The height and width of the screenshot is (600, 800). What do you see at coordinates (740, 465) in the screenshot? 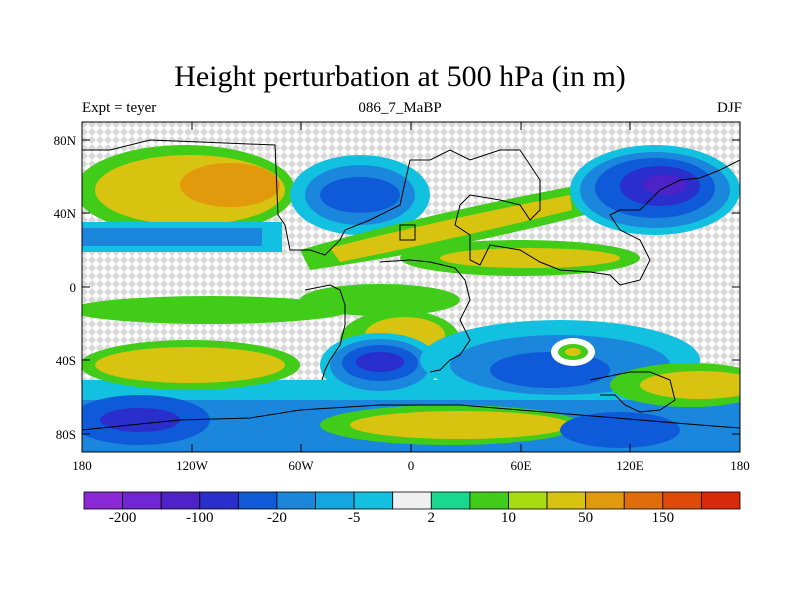
I see `lon-label-180e: 180` at bounding box center [740, 465].